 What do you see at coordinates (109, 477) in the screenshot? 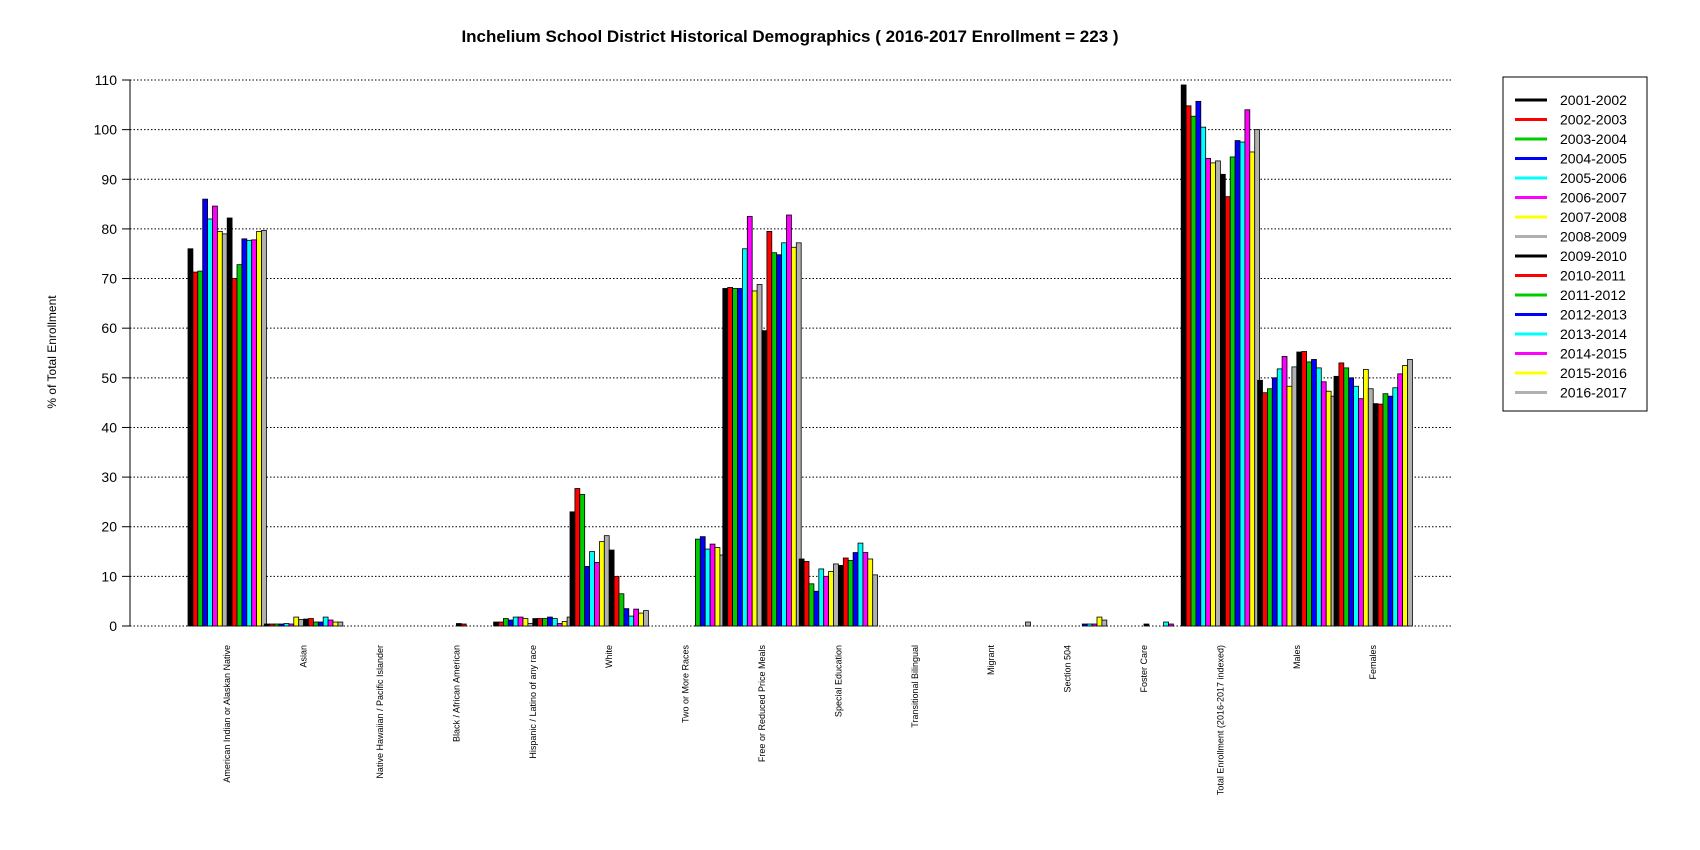
I see `y-tick-label: 30` at bounding box center [109, 477].